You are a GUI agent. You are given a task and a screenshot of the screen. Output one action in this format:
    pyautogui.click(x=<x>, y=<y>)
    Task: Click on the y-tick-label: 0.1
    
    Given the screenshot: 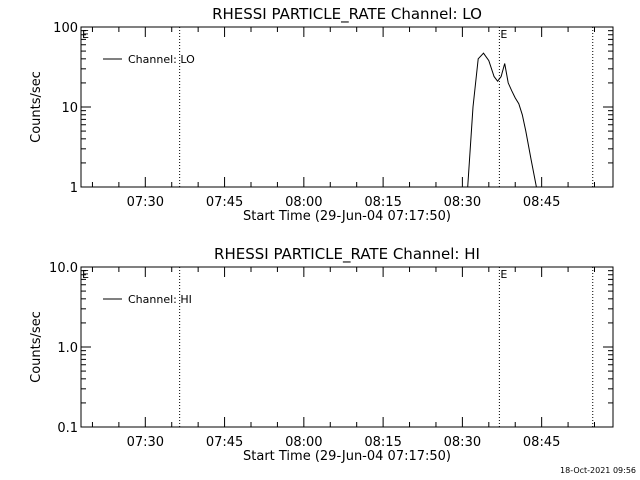 What is the action you would take?
    pyautogui.click(x=67, y=428)
    